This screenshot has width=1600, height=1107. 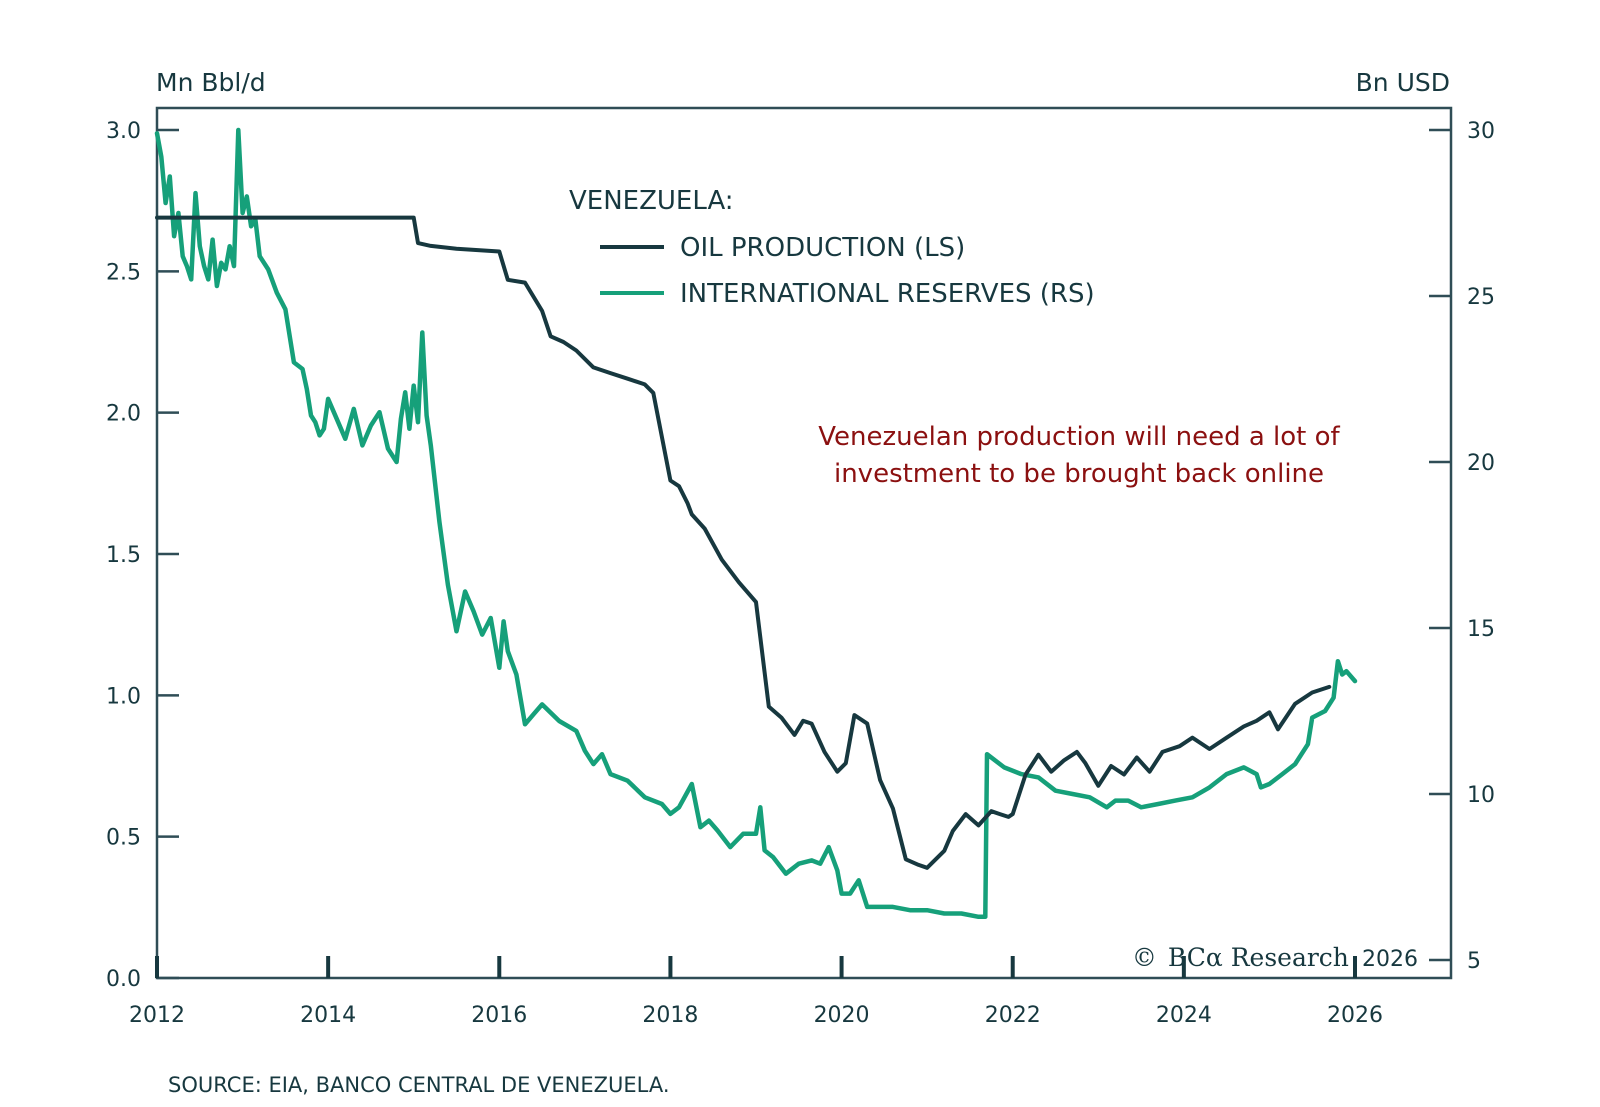 I want to click on x-axis-tick-label: 2022, so click(x=1013, y=1015).